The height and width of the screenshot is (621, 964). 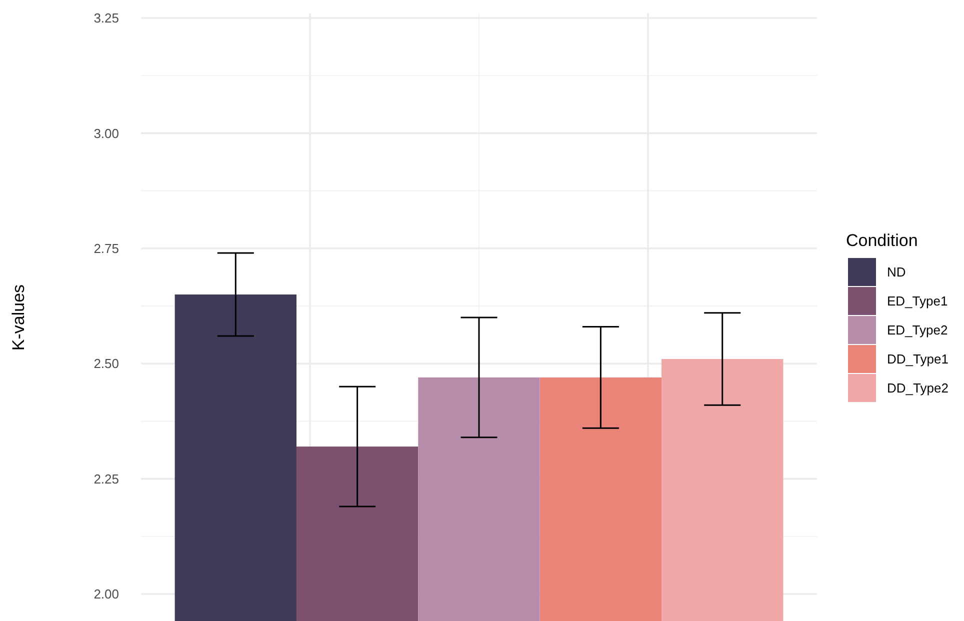 What do you see at coordinates (917, 388) in the screenshot?
I see `legend-label: DD_Type2` at bounding box center [917, 388].